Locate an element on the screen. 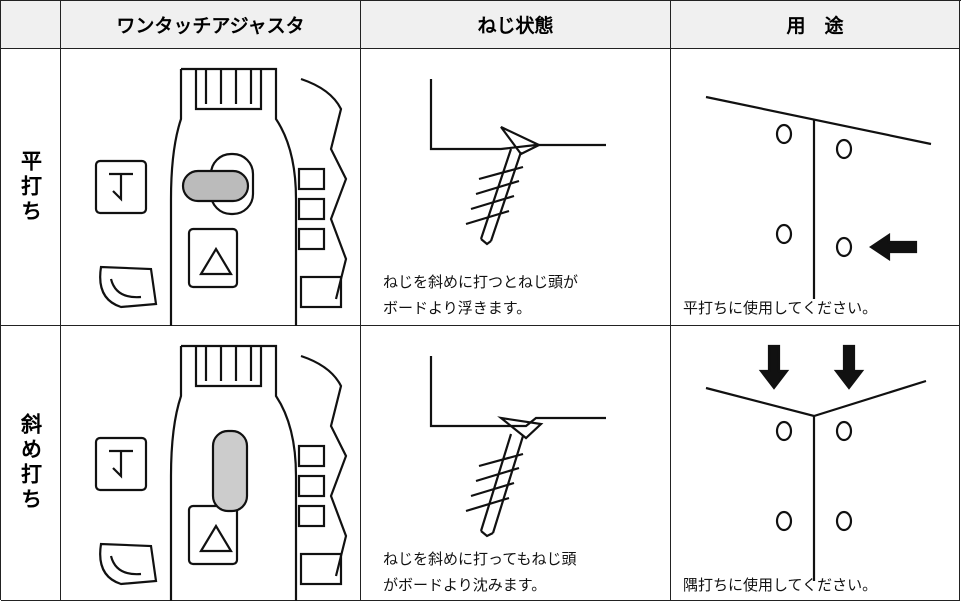 The image size is (961, 601). header-cell: ワンタッチアジャスタ is located at coordinates (211, 25).